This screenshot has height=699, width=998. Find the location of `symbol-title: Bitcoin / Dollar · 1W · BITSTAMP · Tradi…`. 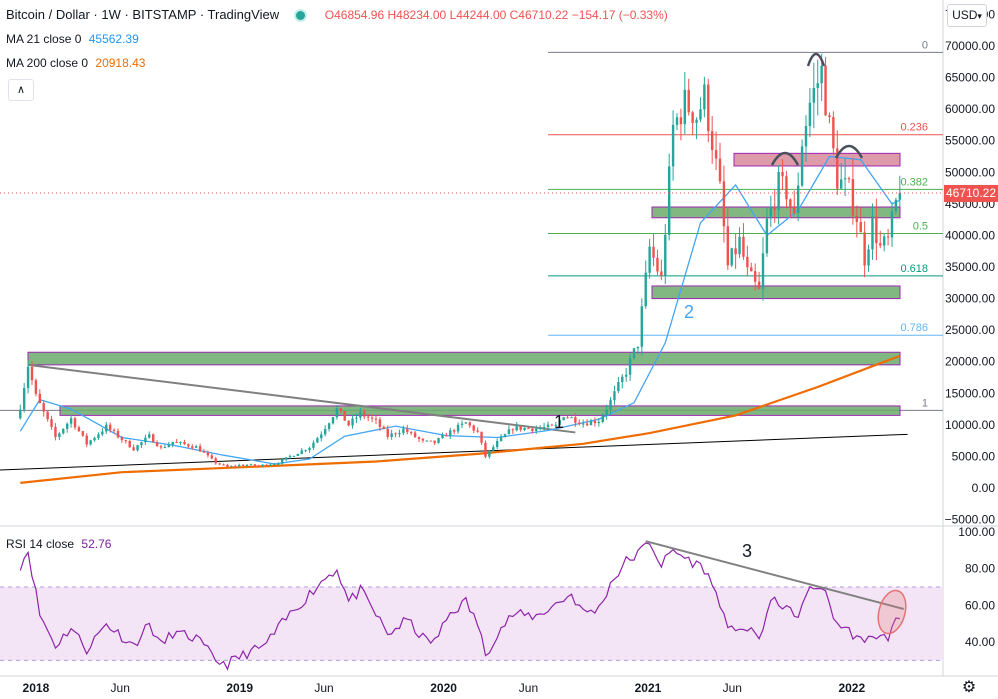

symbol-title: Bitcoin / Dollar · 1W · BITSTAMP · Tradi… is located at coordinates (143, 14).